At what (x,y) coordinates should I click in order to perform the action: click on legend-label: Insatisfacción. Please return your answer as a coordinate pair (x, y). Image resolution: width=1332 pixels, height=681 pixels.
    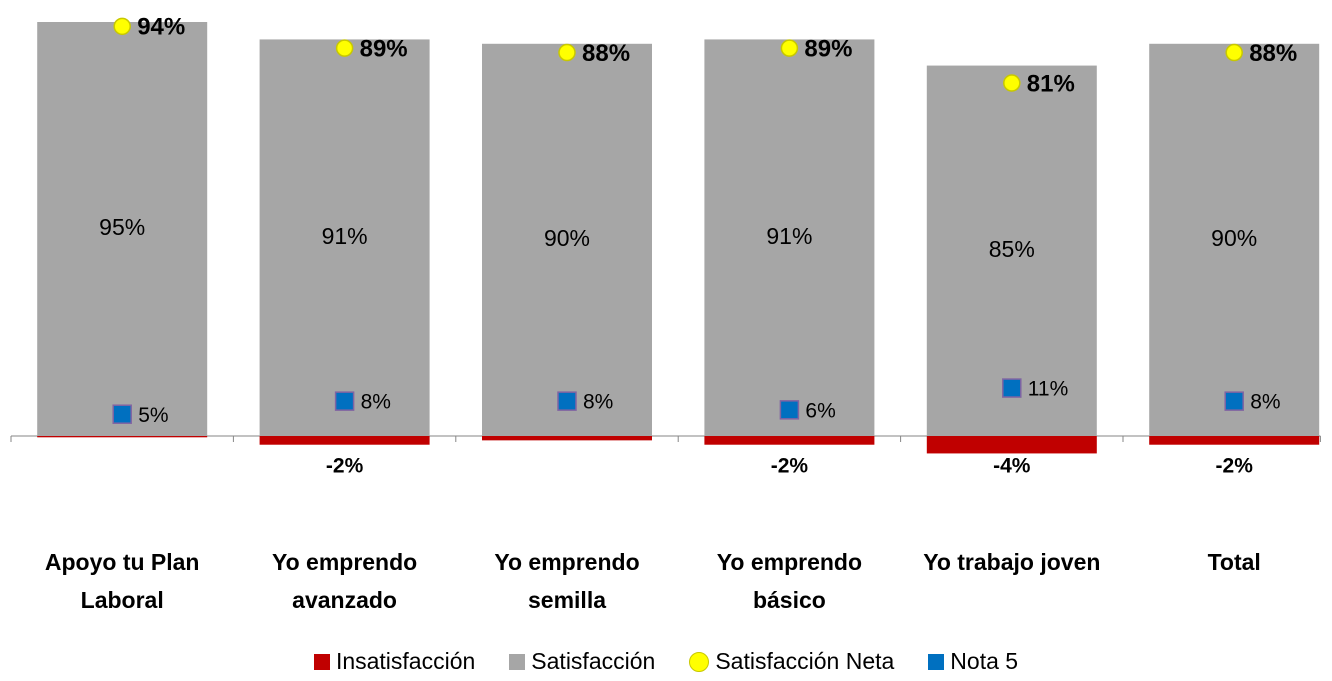
    Looking at the image, I should click on (405, 661).